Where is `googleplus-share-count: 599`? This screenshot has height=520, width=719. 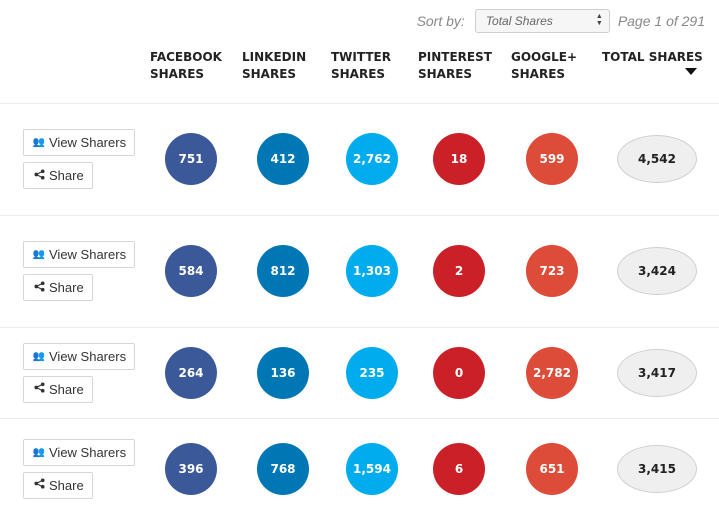 googleplus-share-count: 599 is located at coordinates (552, 159).